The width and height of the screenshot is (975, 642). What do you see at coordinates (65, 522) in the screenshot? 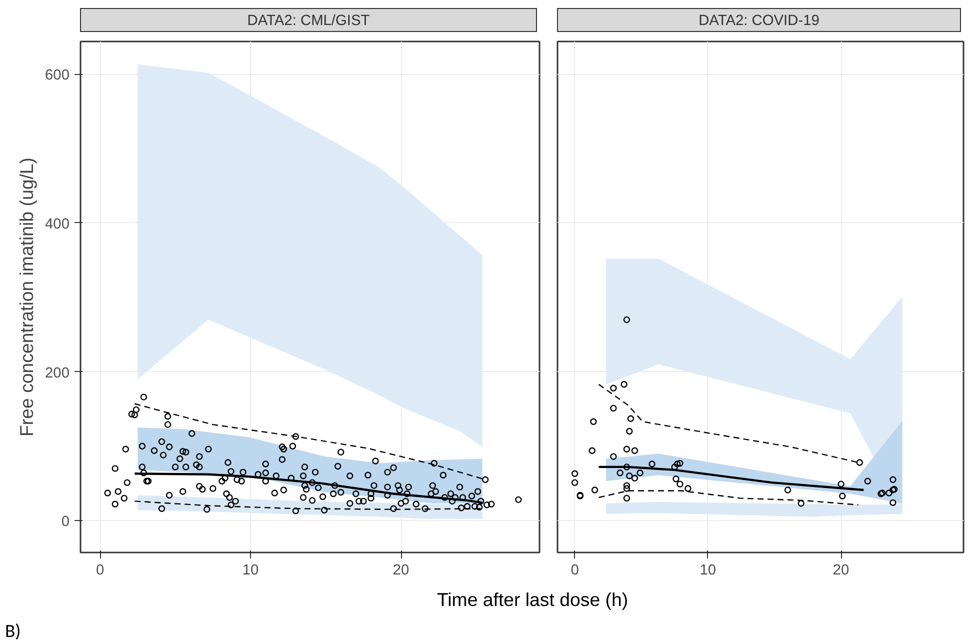
I see `y-tick-label: 0` at bounding box center [65, 522].